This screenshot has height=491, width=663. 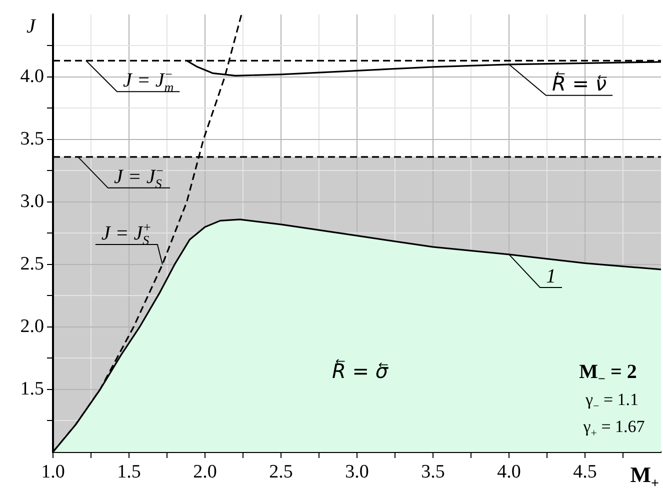 I want to click on x-tick-label: 1.0, so click(x=53, y=471).